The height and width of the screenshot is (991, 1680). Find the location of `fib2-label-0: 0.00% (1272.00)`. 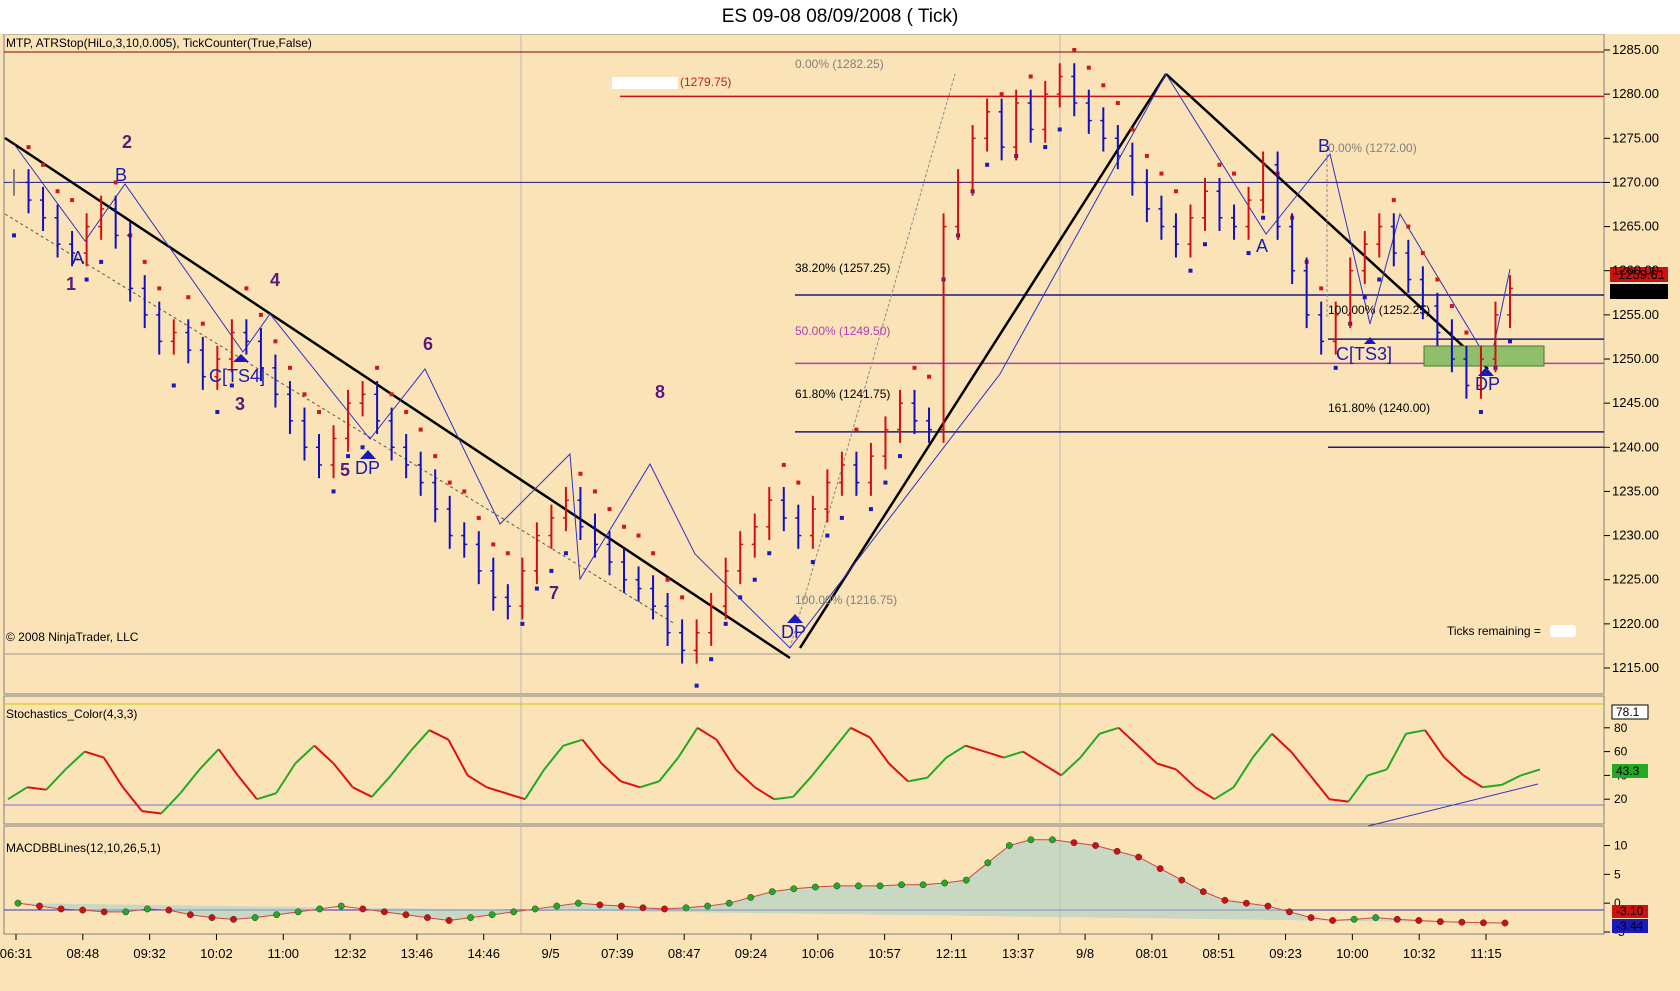

fib2-label-0: 0.00% (1272.00) is located at coordinates (1372, 148).